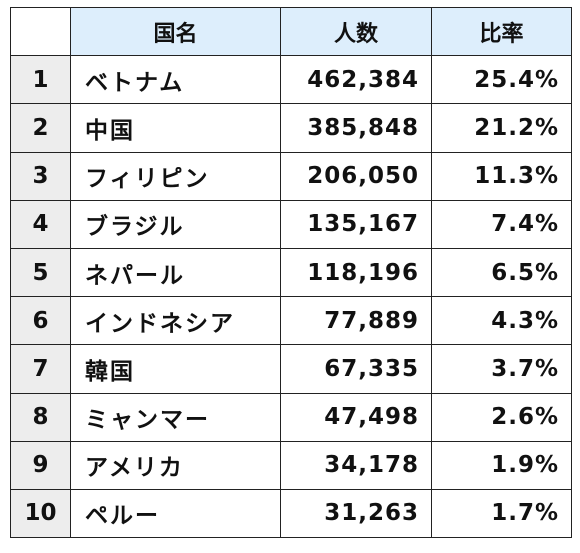 The width and height of the screenshot is (580, 553). I want to click on table-row: 10 ペルー 31,263 1.7%, so click(291, 513).